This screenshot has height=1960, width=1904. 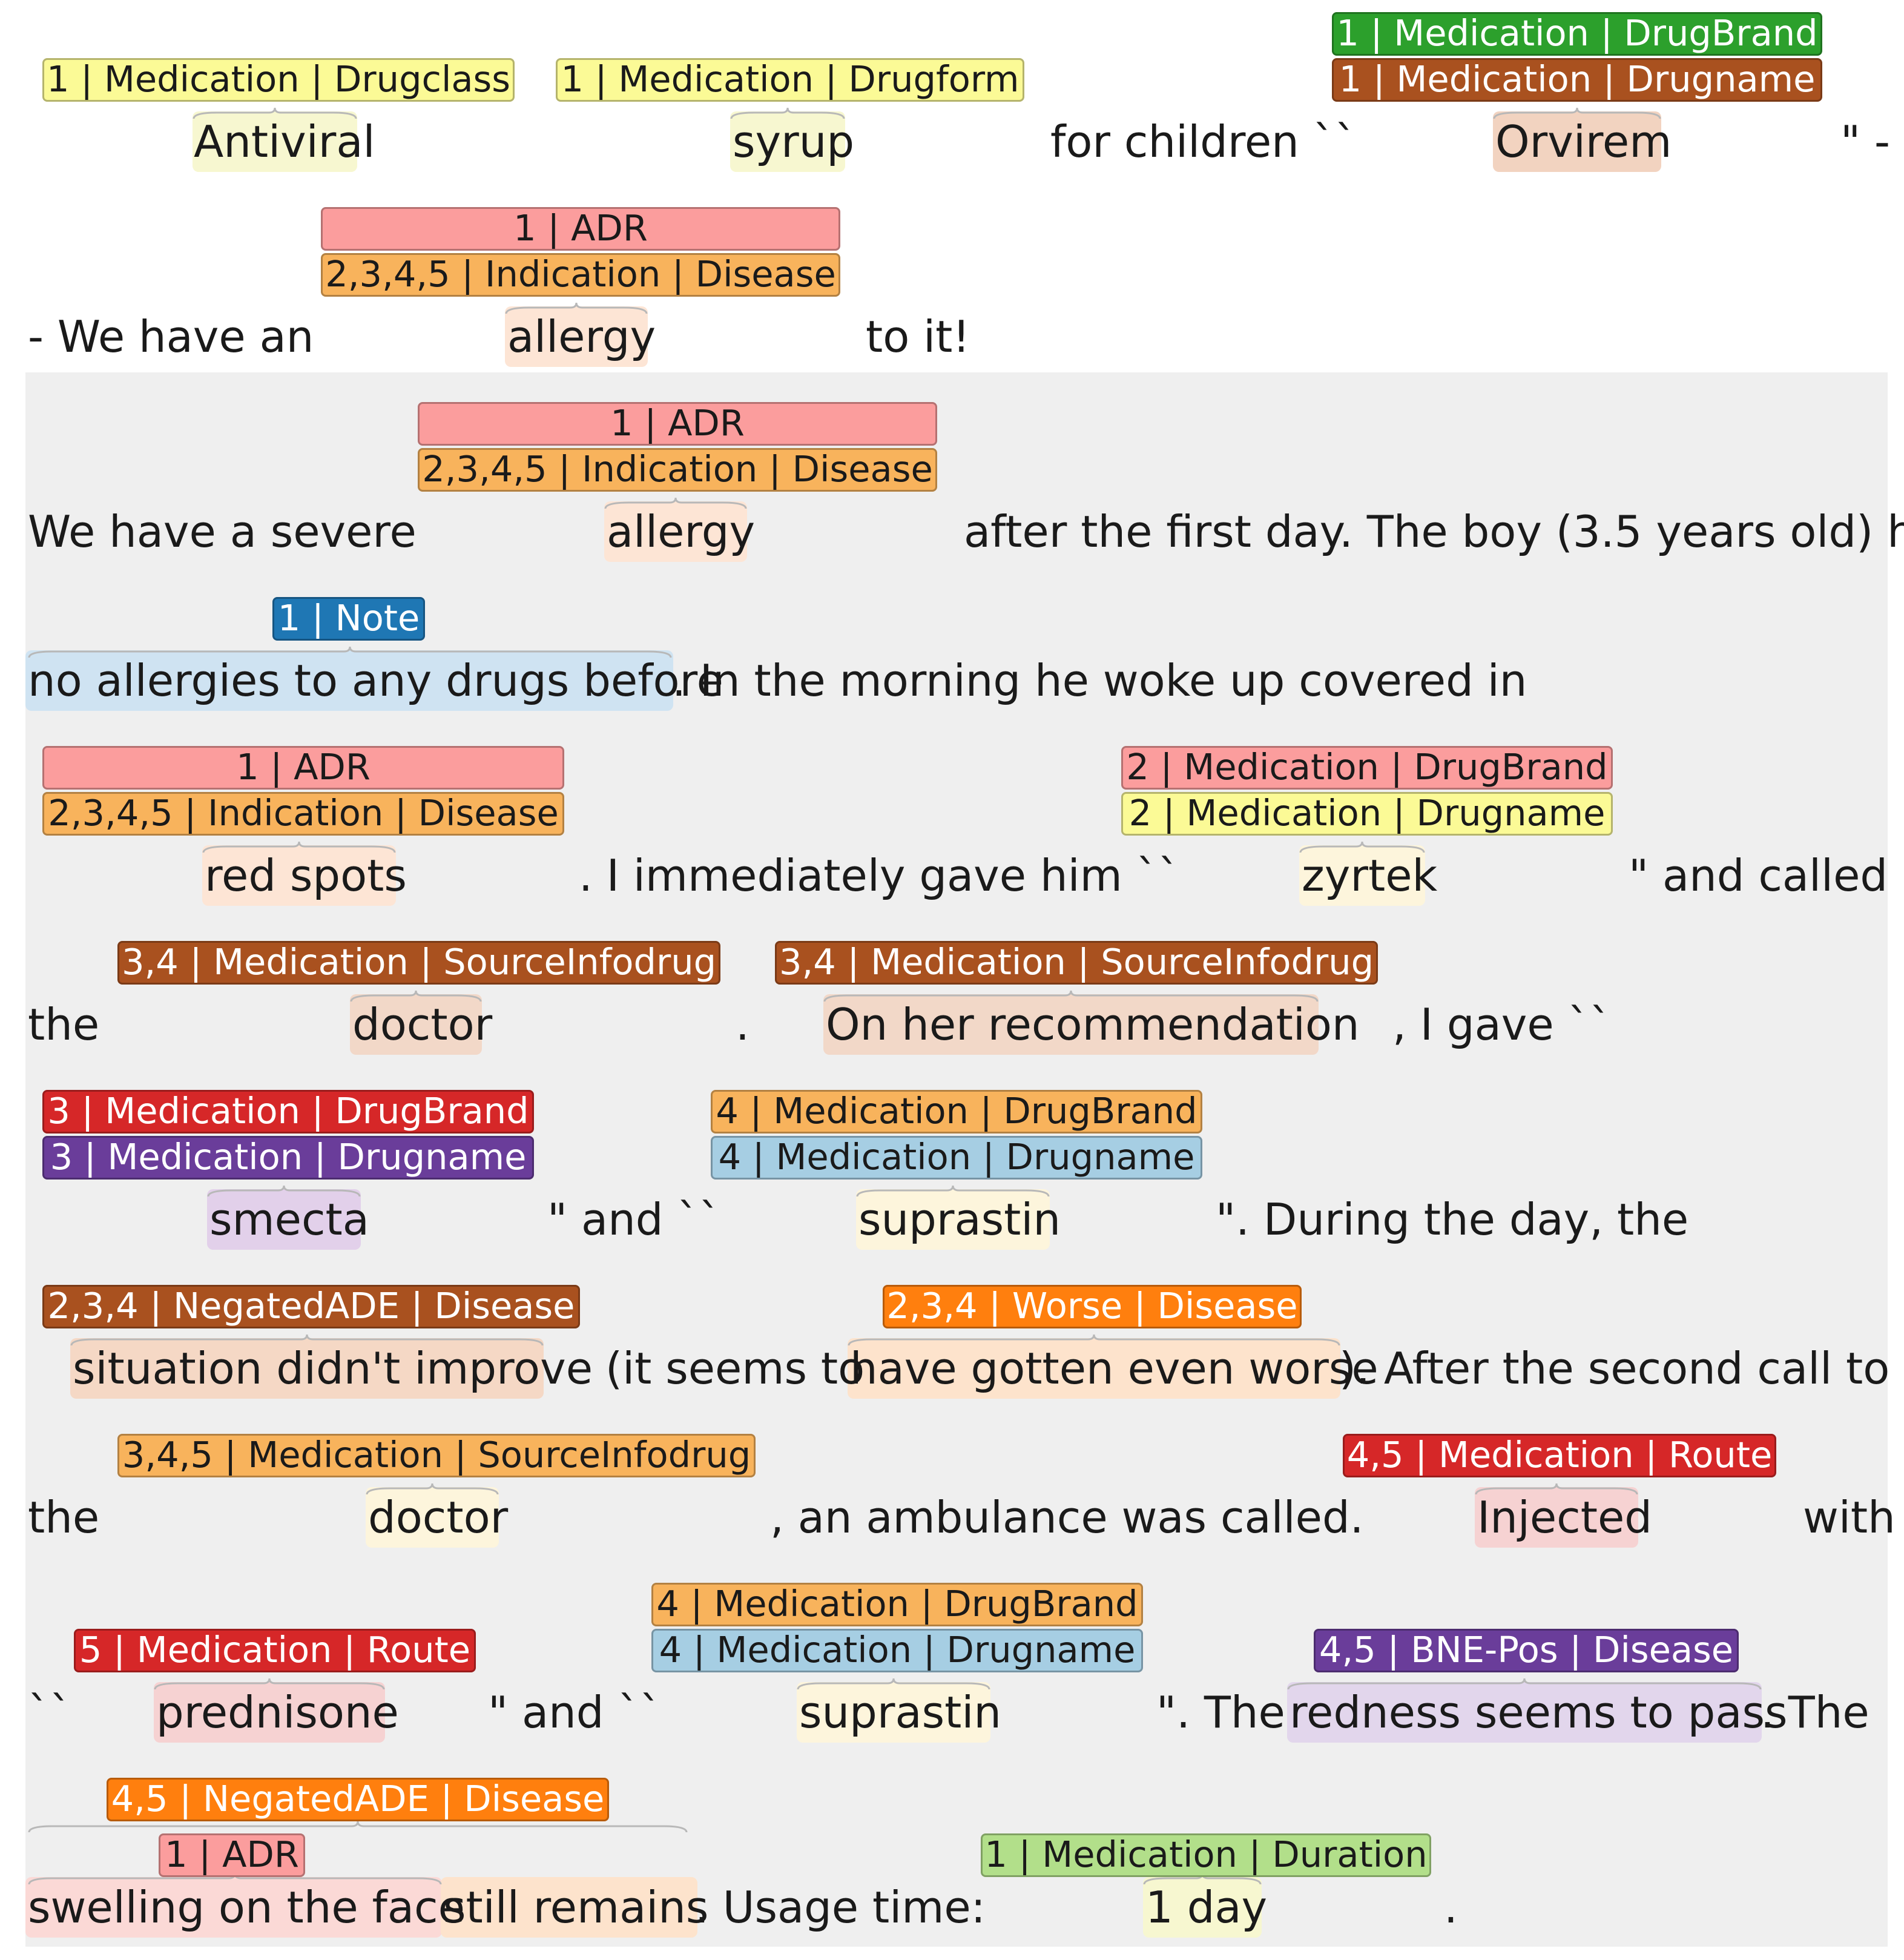 What do you see at coordinates (1206, 1908) in the screenshot?
I see `document-token: 1 day` at bounding box center [1206, 1908].